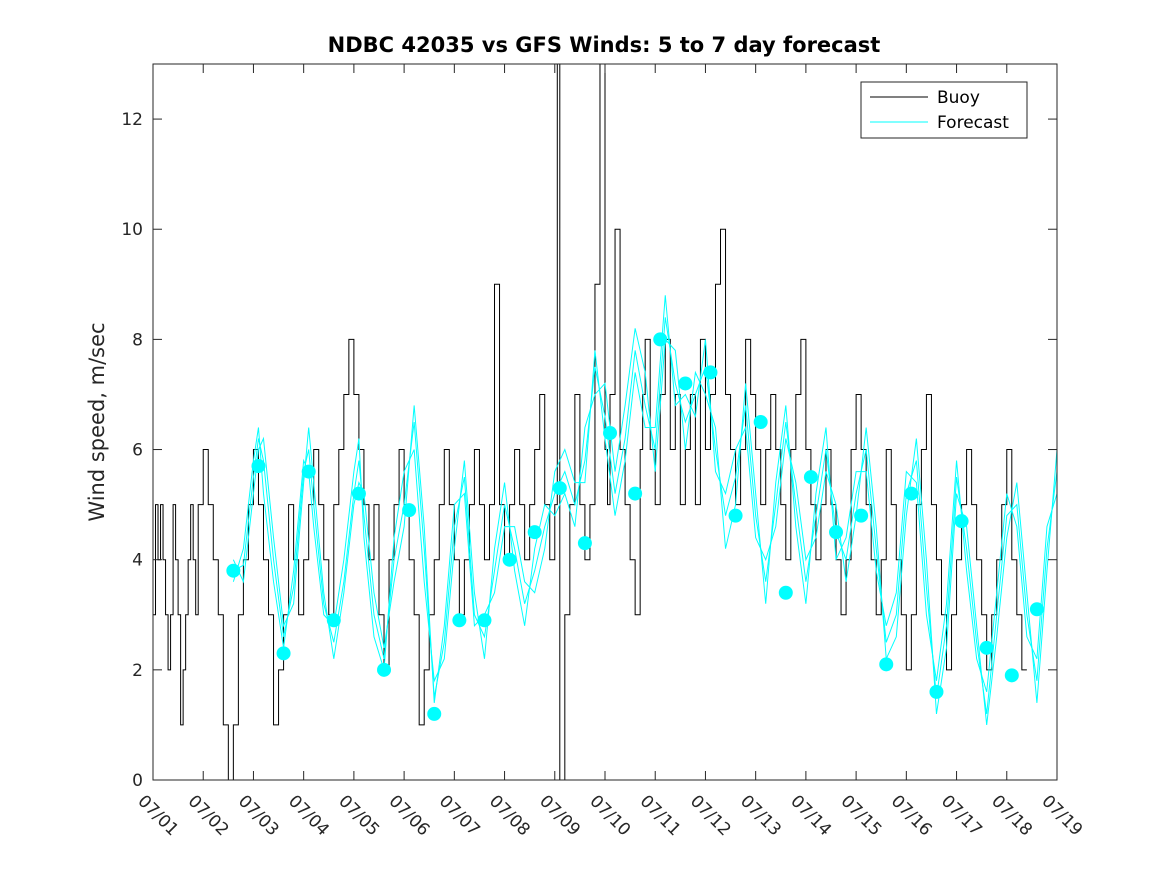 This screenshot has height=875, width=1167. I want to click on legend-box, so click(944, 110).